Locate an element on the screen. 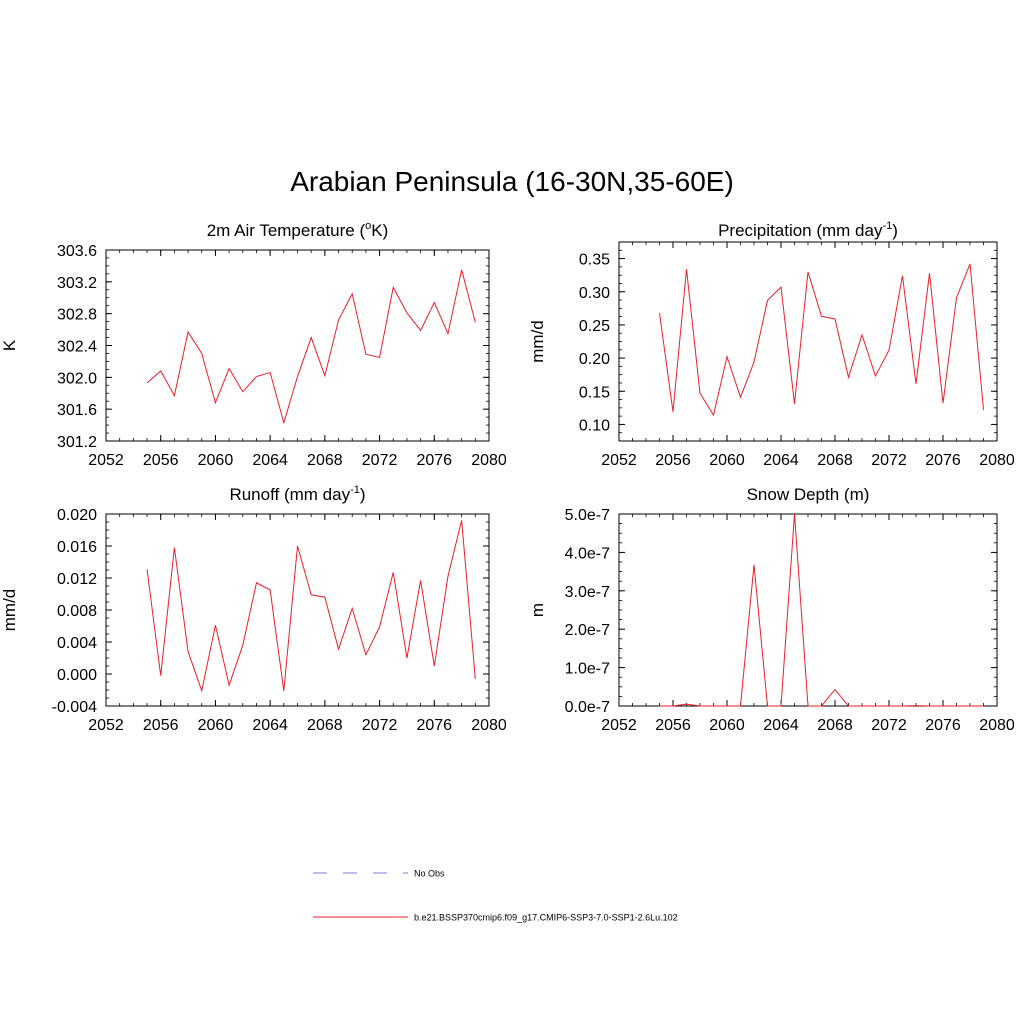 This screenshot has height=1024, width=1024. y-tick-label: 0.012 is located at coordinates (77, 579).